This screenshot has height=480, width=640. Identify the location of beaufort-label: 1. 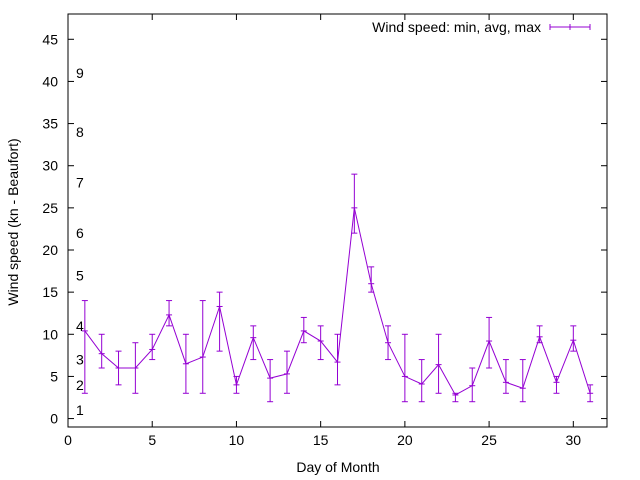
(80, 410).